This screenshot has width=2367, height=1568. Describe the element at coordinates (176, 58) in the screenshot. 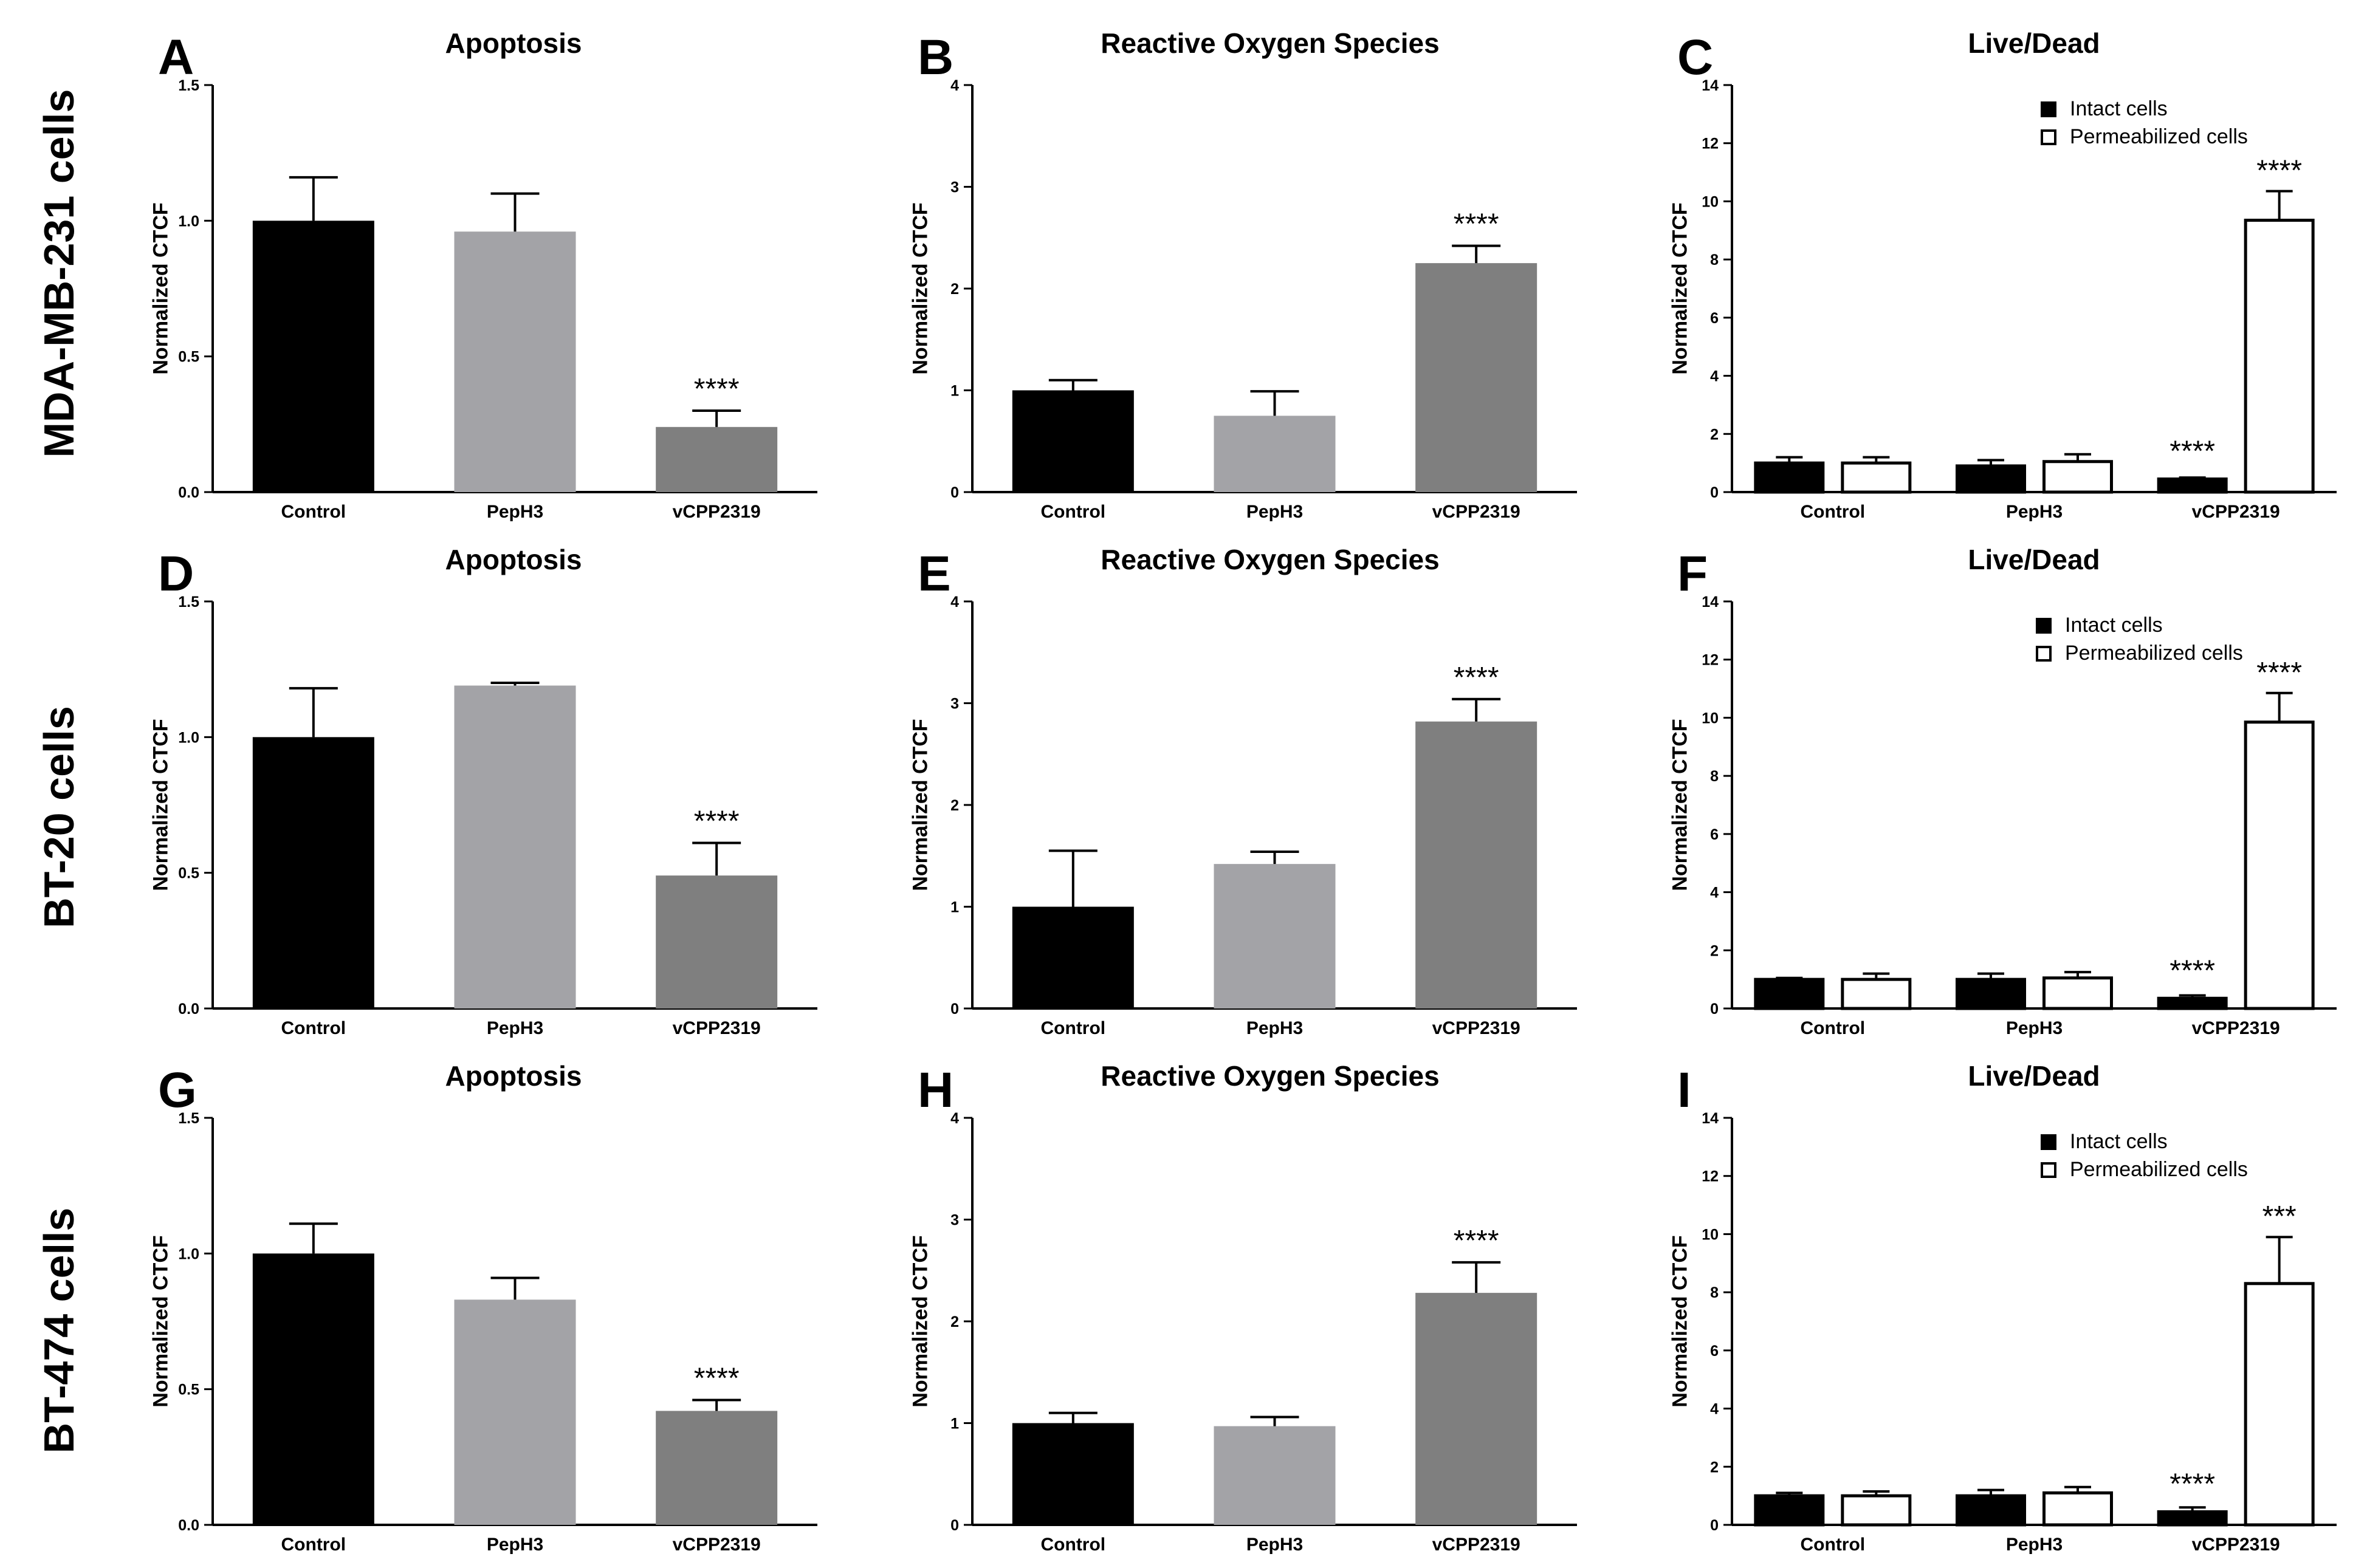

I see `panel-letter: A` at that location.